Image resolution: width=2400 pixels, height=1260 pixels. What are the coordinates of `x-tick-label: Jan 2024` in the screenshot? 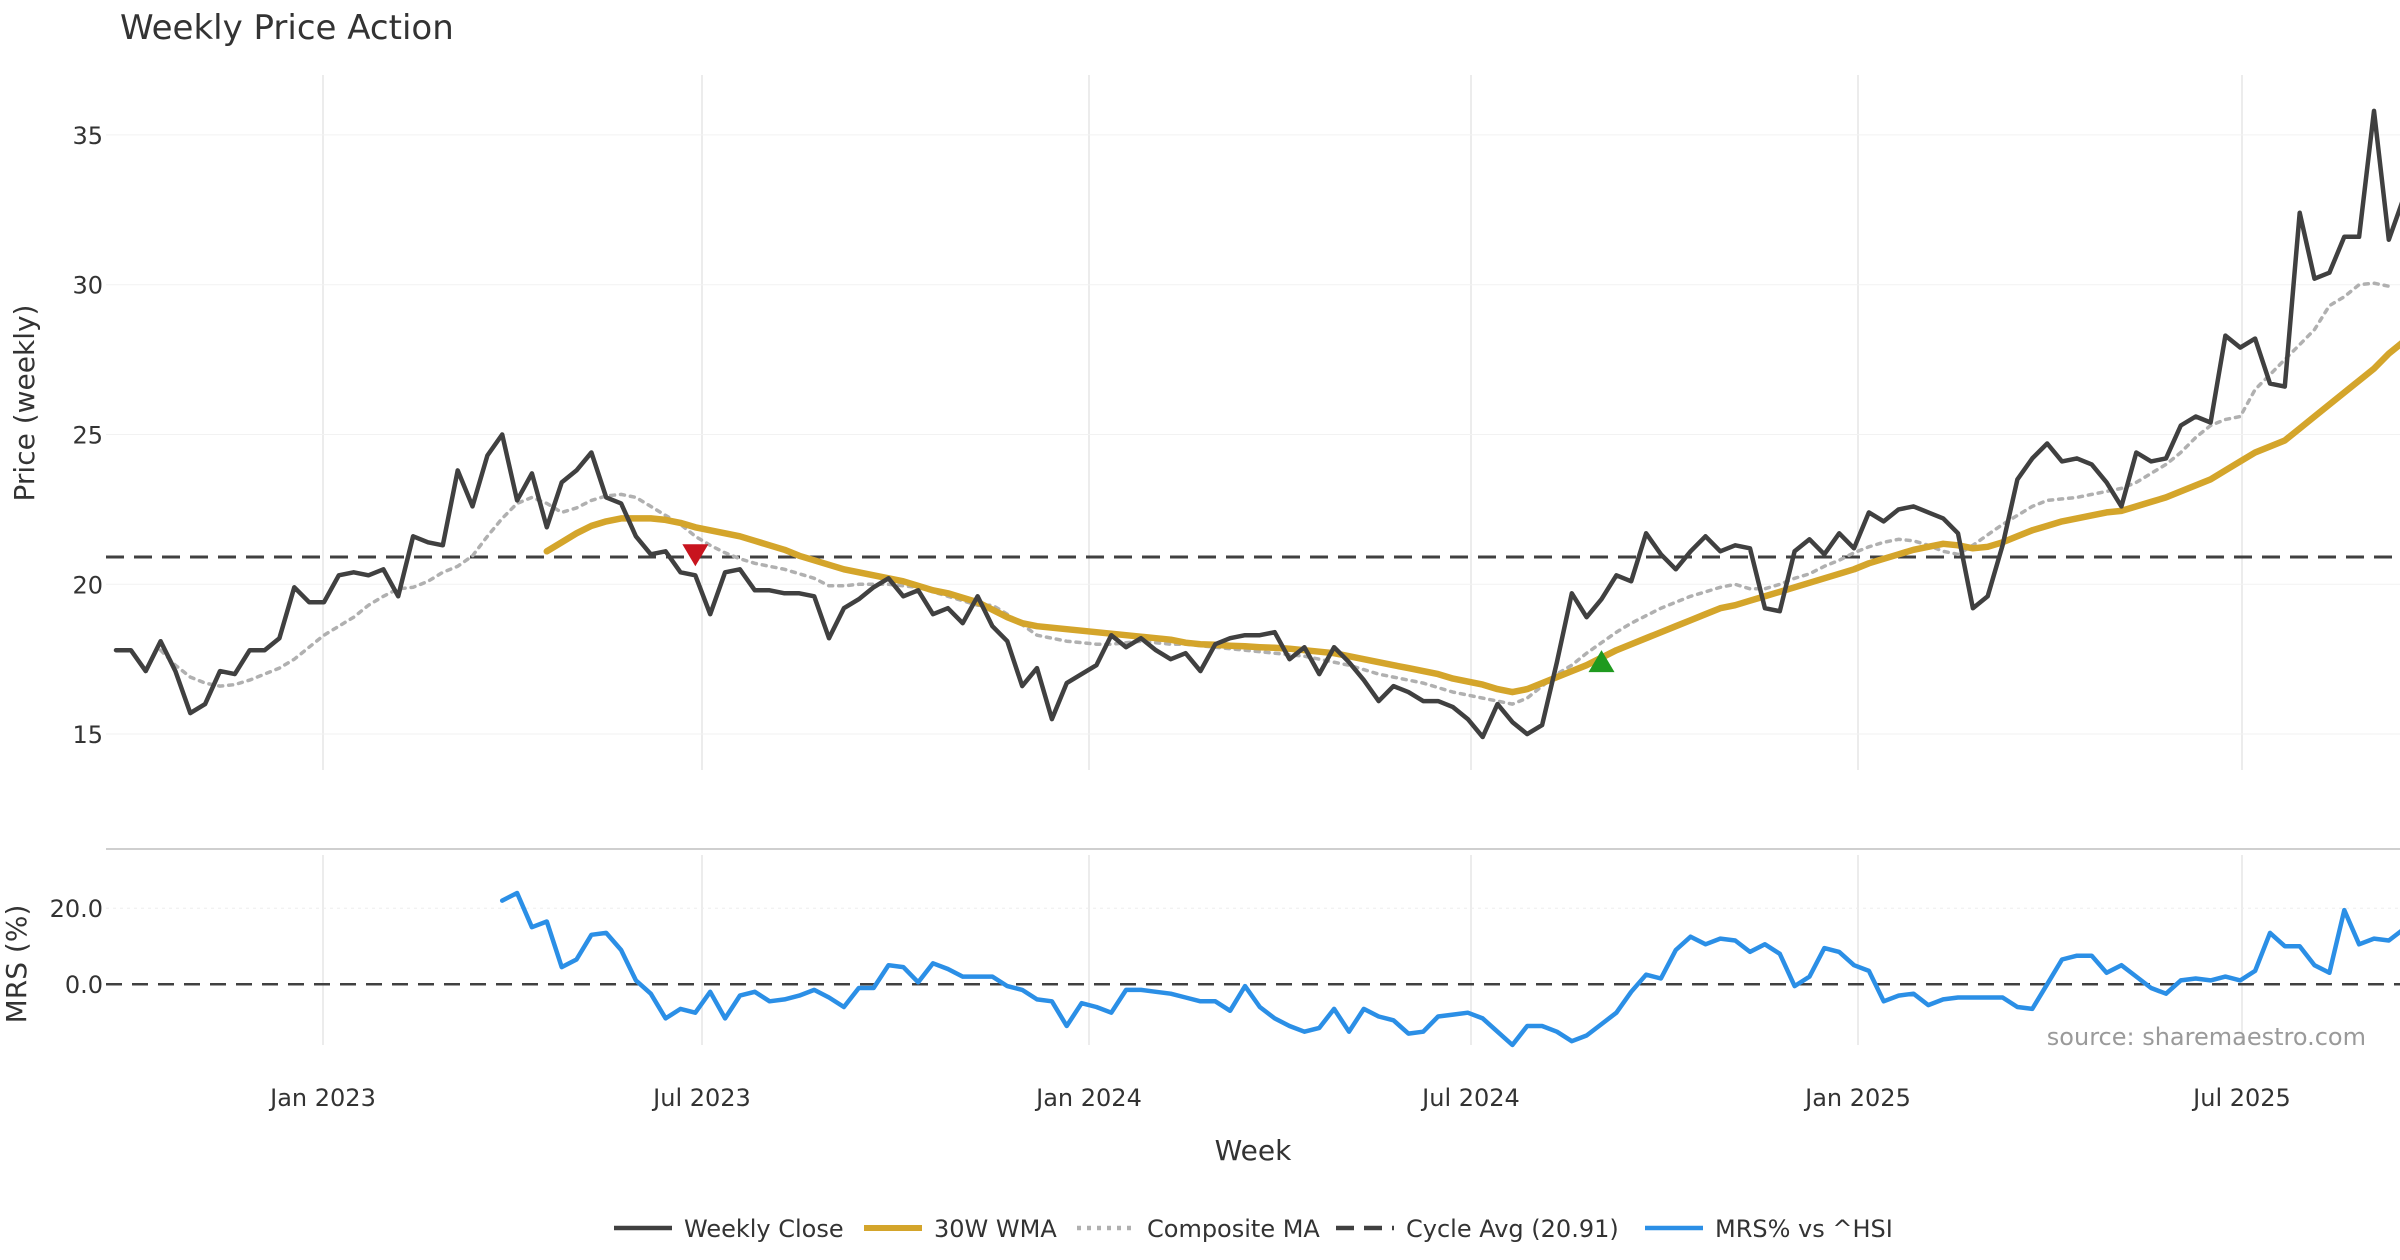 It's located at (1088, 1098).